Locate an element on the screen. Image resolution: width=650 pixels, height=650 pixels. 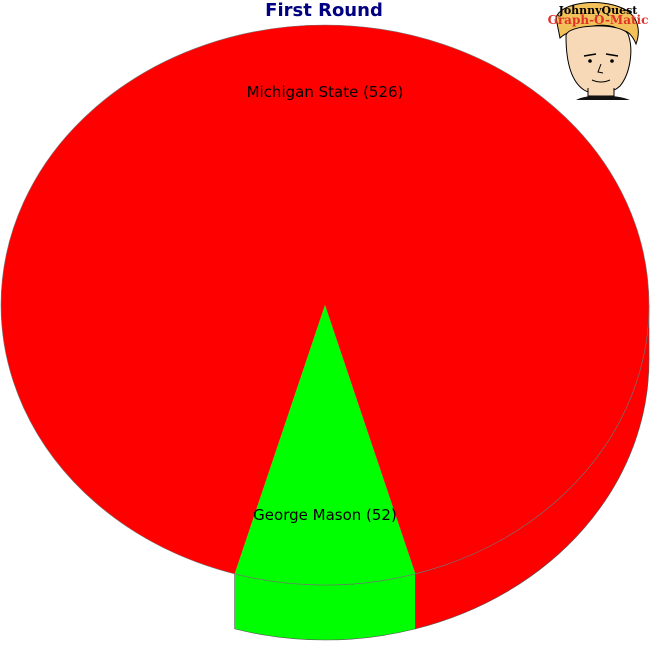
slice-label-george-mason: George Mason (52) is located at coordinates (325, 515).